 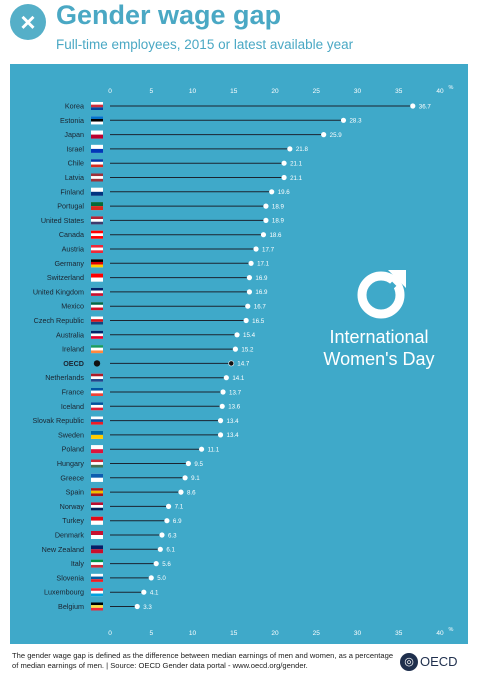 I want to click on category-label: Switzerland, so click(x=65, y=277).